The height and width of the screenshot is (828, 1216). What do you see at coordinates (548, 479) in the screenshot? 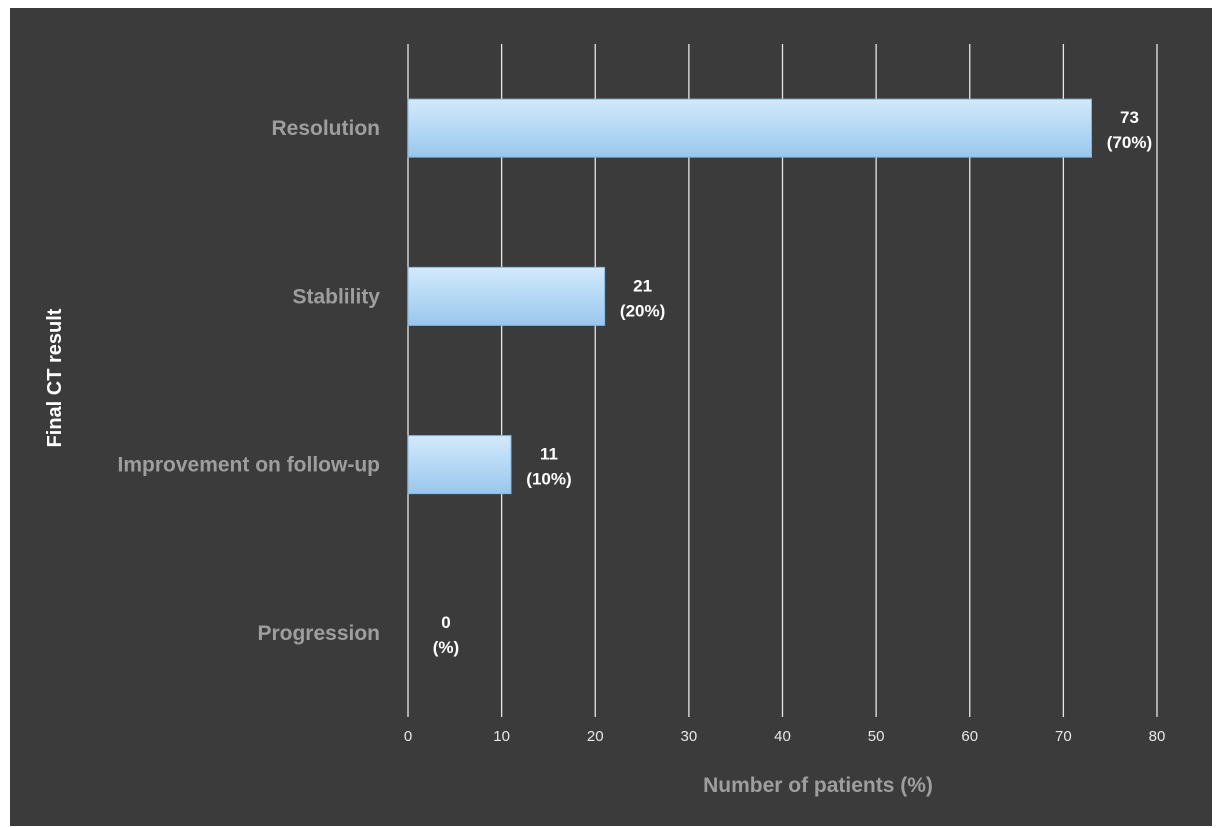
I see `data-label-percent: (10%)` at bounding box center [548, 479].